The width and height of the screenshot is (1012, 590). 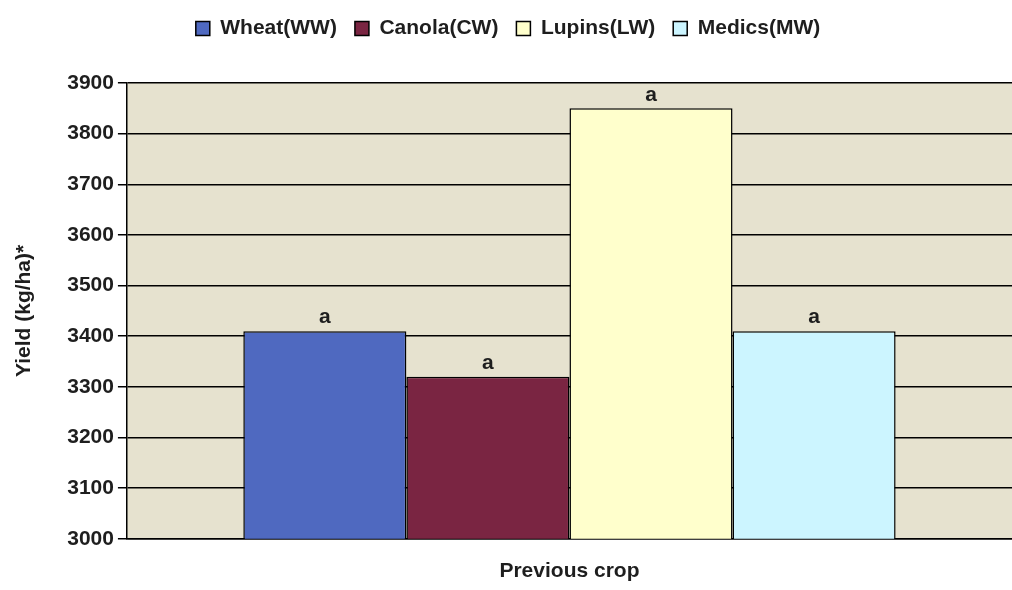 I want to click on legend-label: Canola(CW), so click(x=439, y=27).